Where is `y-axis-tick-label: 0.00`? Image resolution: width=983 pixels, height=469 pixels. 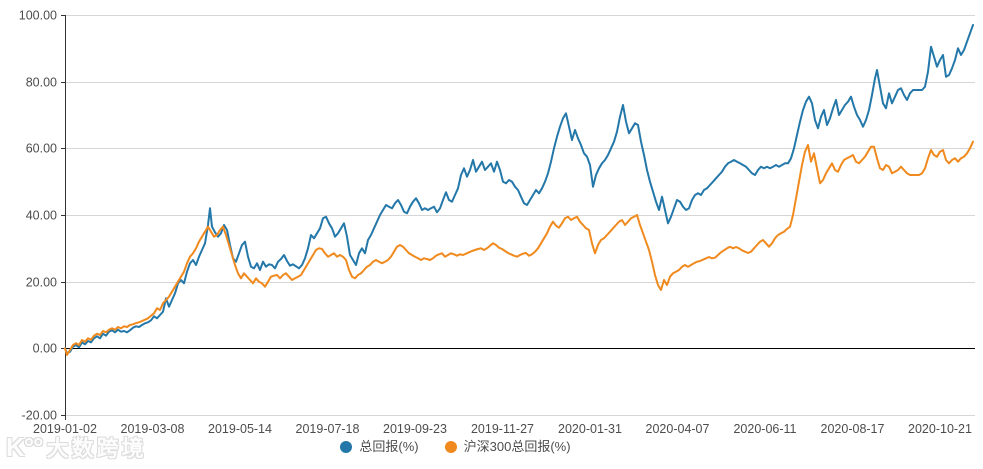 y-axis-tick-label: 0.00 is located at coordinates (45, 349).